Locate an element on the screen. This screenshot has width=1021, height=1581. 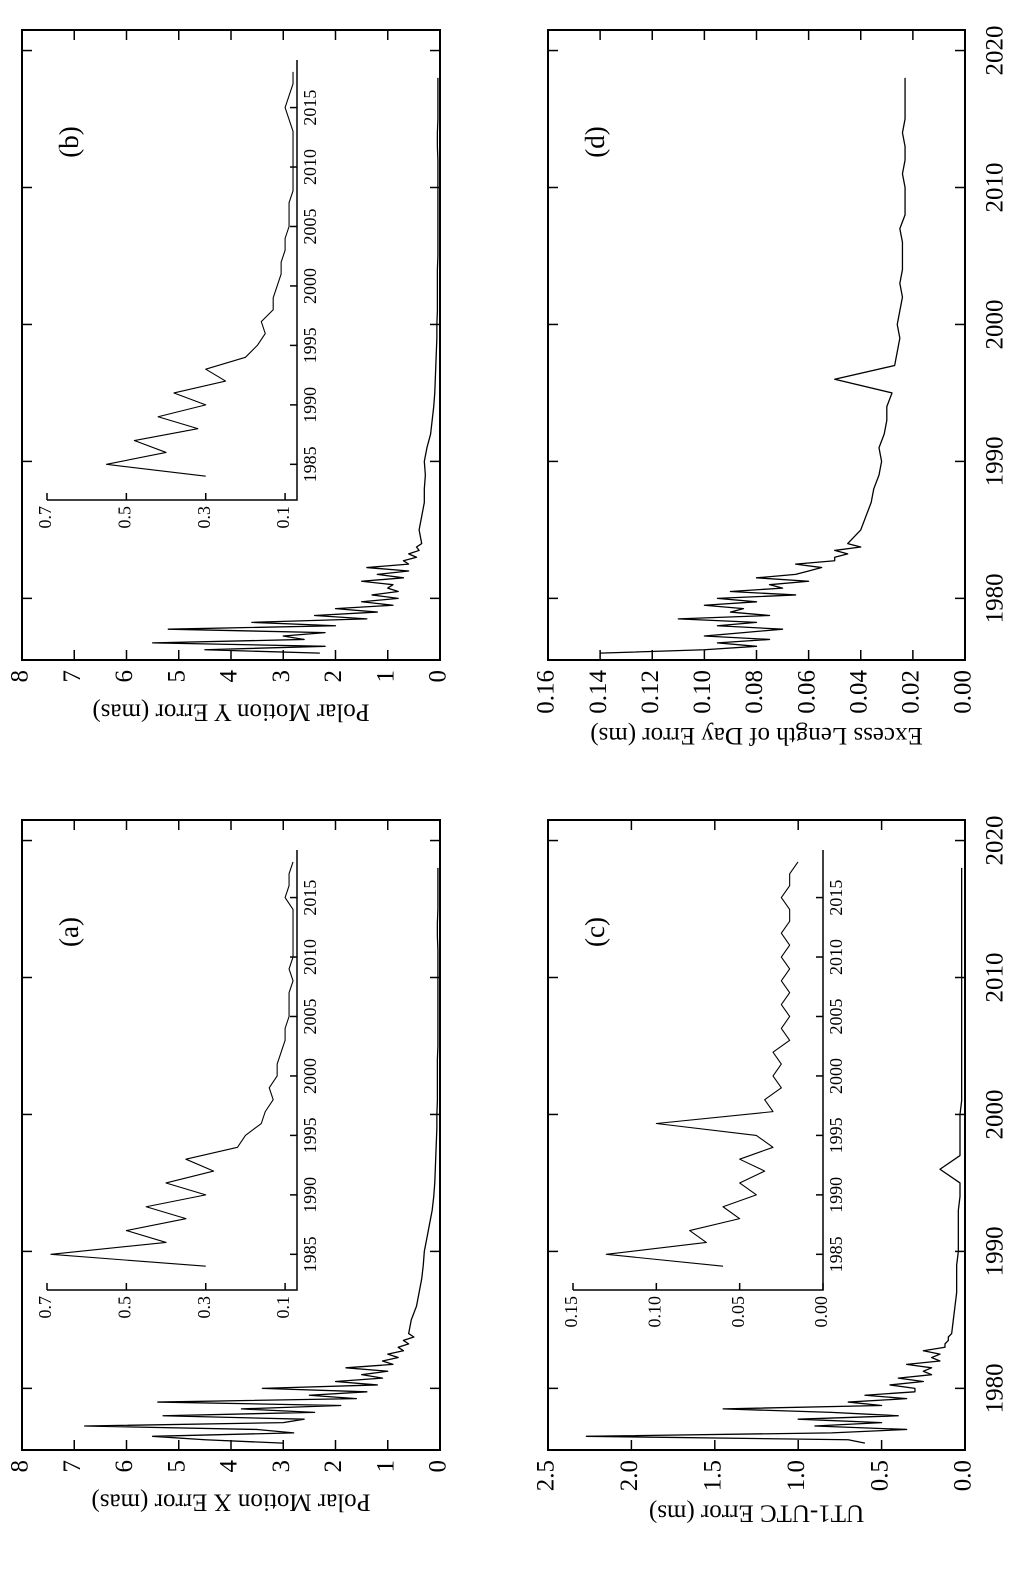
inset-y-tick-label: 0.05 is located at coordinates (738, 1312).